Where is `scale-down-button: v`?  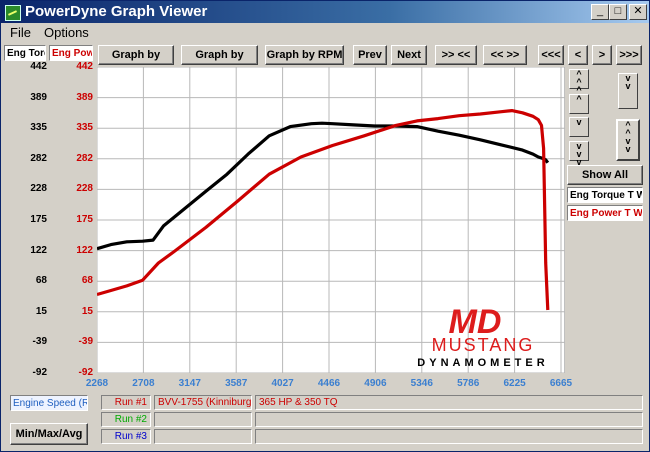
scale-down-button: v is located at coordinates (579, 127).